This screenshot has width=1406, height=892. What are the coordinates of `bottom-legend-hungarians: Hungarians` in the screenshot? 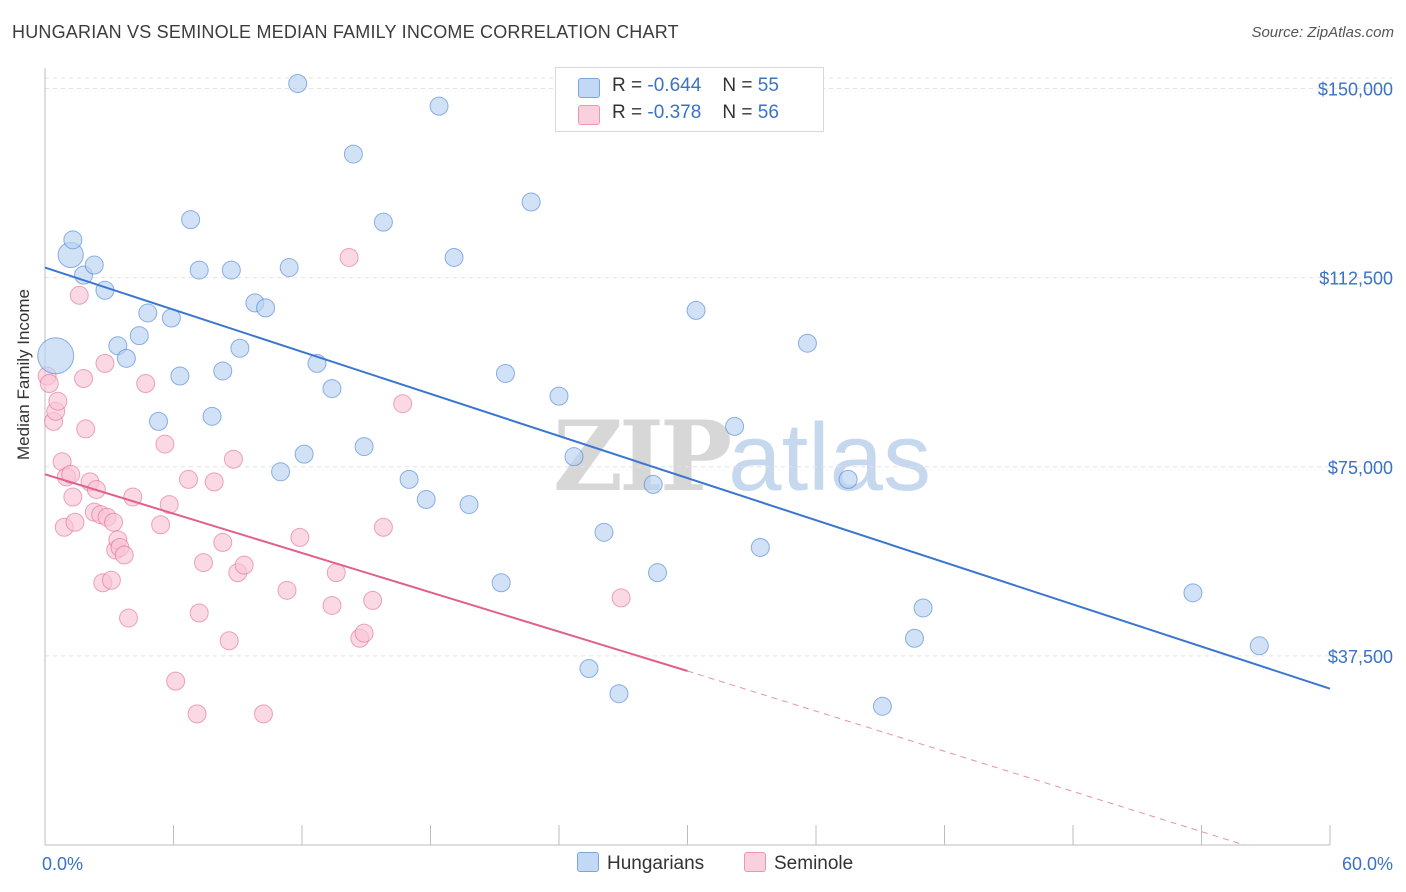 It's located at (640, 863).